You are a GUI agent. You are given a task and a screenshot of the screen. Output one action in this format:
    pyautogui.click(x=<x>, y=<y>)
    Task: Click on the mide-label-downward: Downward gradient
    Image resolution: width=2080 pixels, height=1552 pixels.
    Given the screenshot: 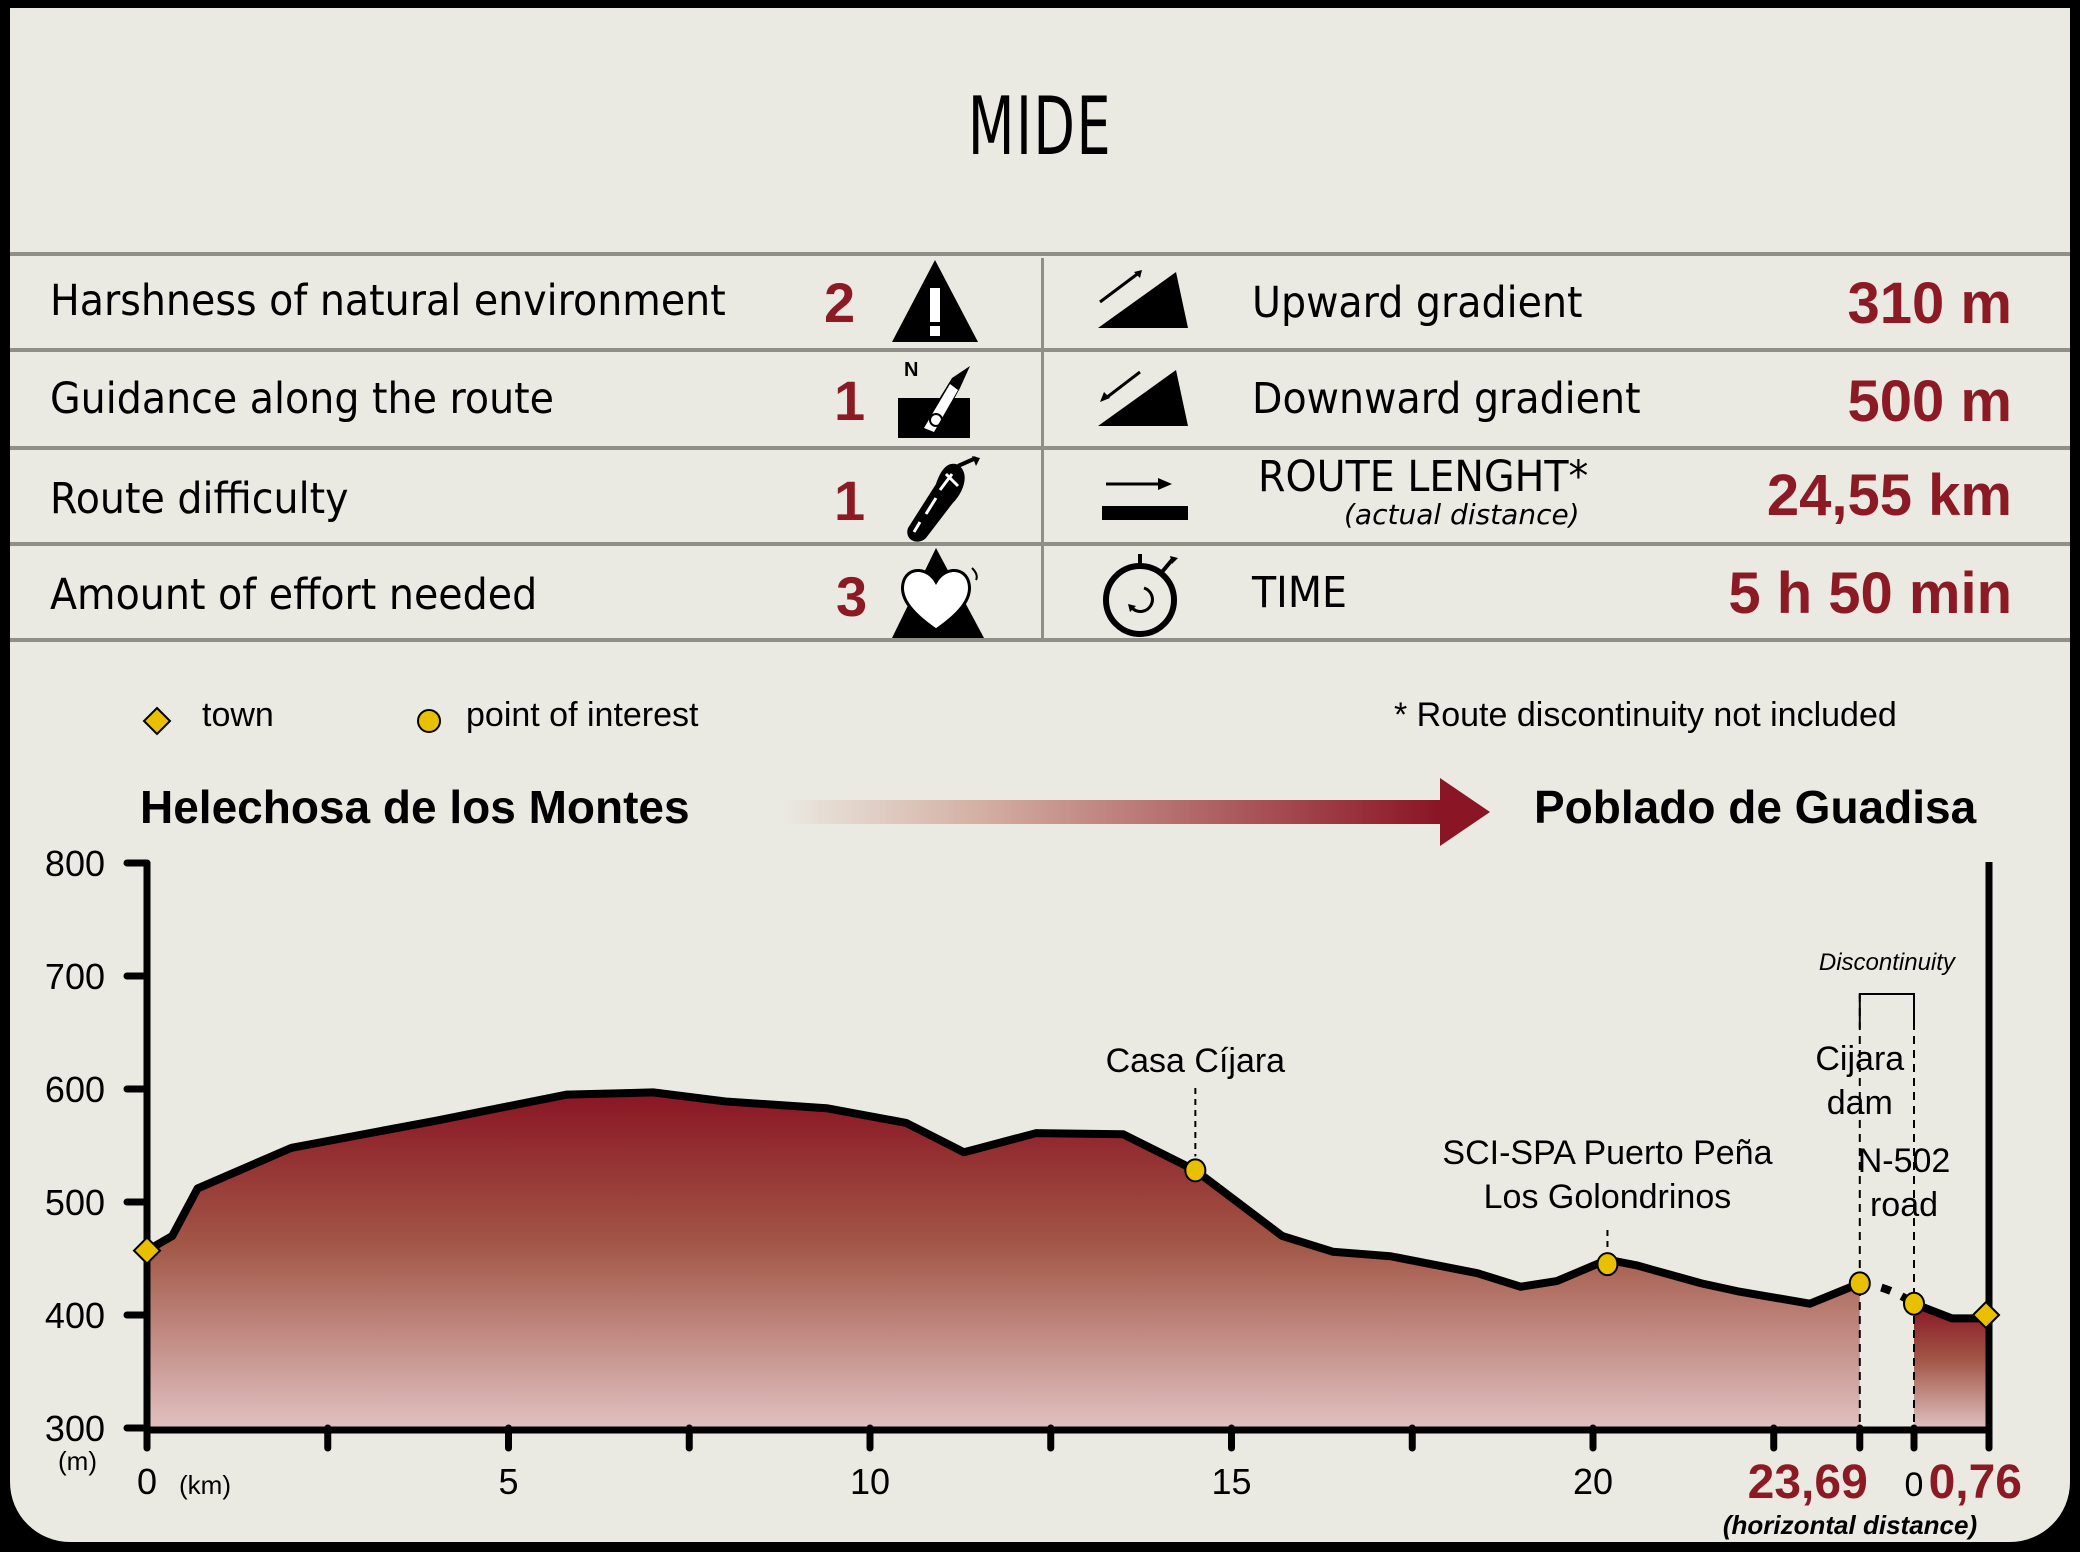 What is the action you would take?
    pyautogui.click(x=1446, y=399)
    